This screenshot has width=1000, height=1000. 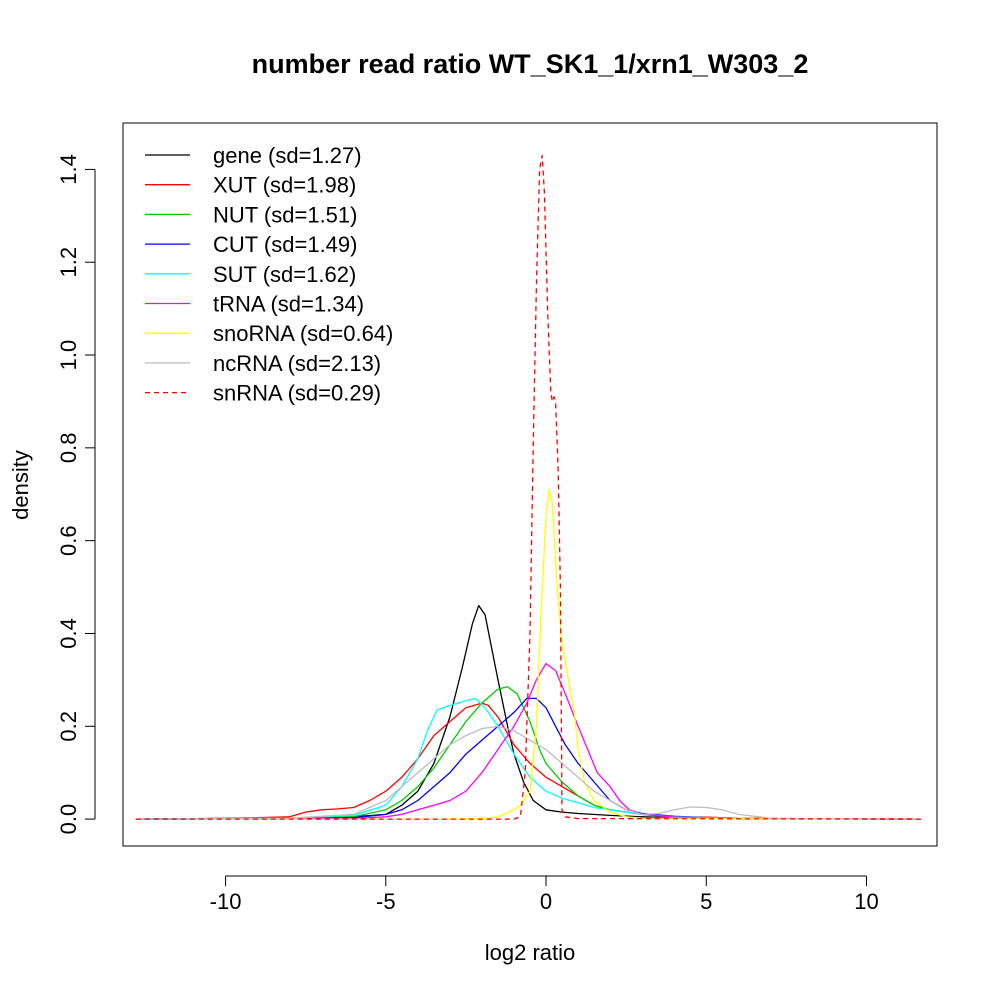 What do you see at coordinates (68, 633) in the screenshot?
I see `y-tick-label: 0.4` at bounding box center [68, 633].